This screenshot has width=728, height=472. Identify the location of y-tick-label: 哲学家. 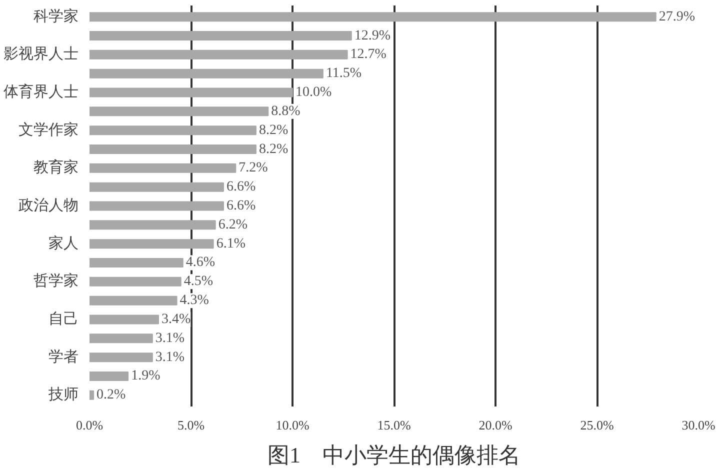
(56, 281).